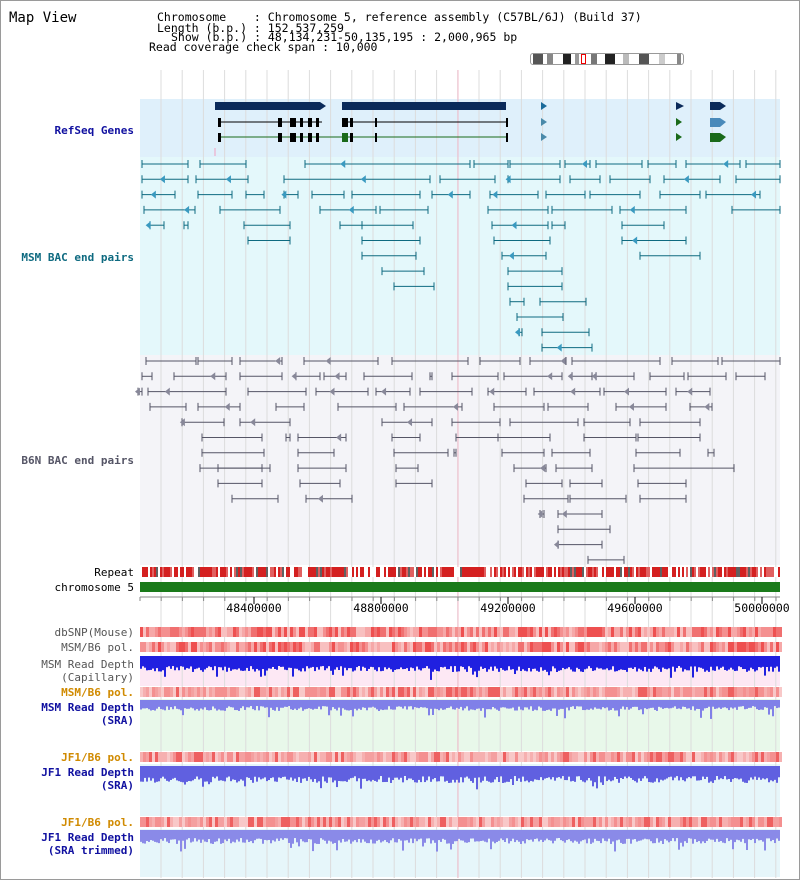 The height and width of the screenshot is (880, 800). I want to click on chromosome-ideogram, so click(607, 59).